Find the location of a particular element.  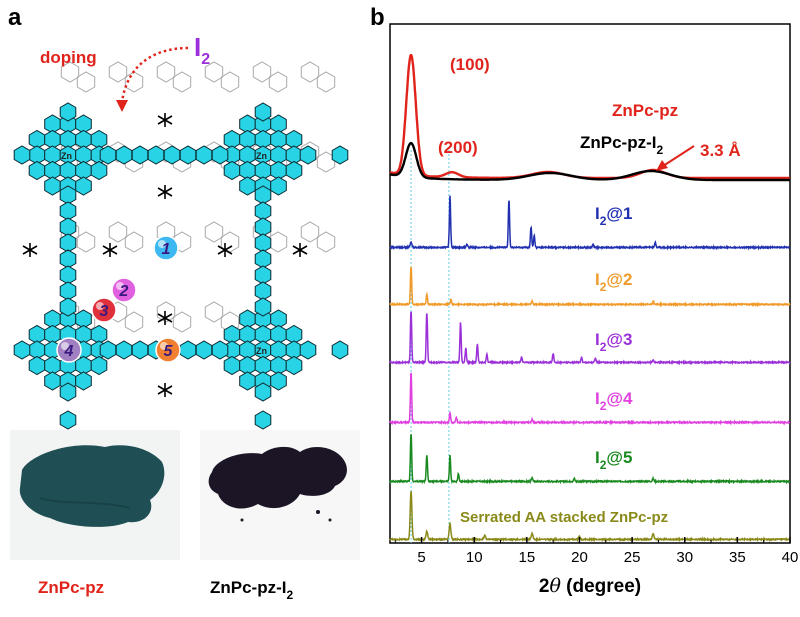

series-label: ZnPc-pz is located at coordinates (645, 110).